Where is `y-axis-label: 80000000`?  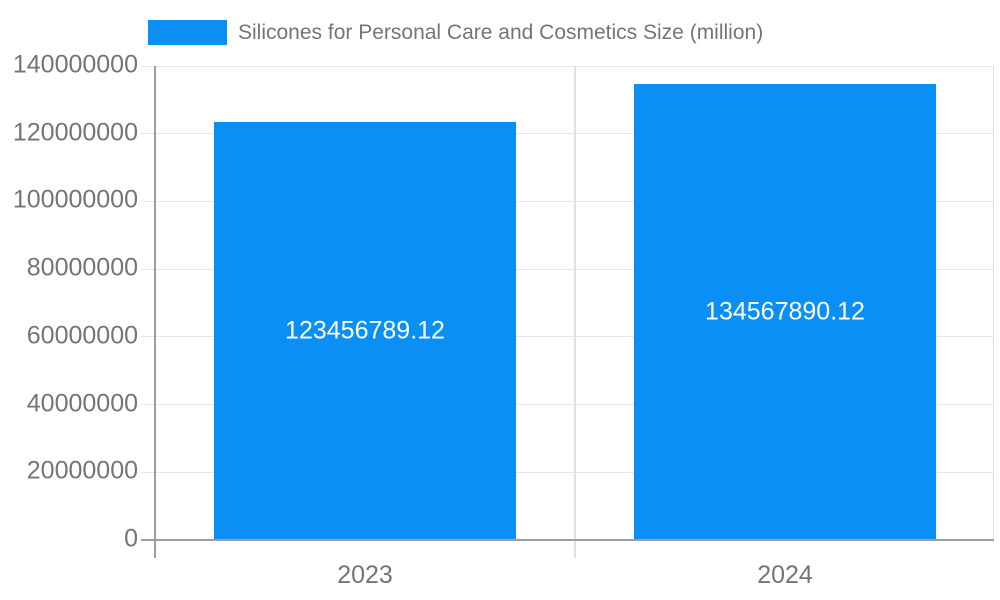
y-axis-label: 80000000 is located at coordinates (82, 267).